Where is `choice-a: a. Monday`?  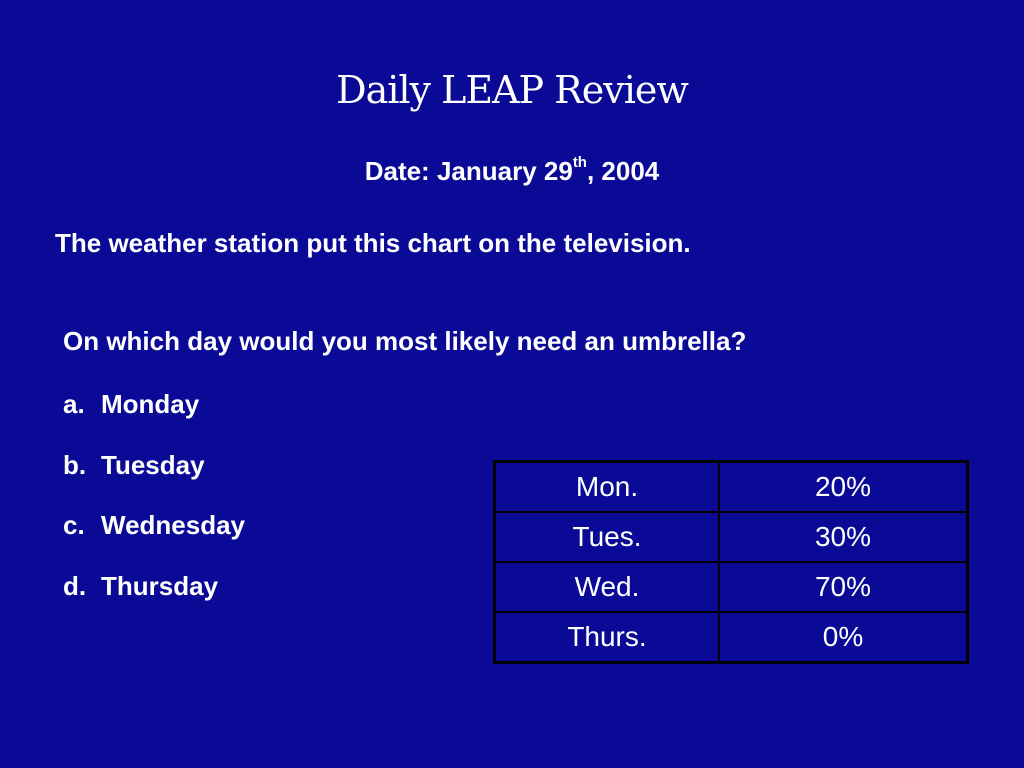 choice-a: a. Monday is located at coordinates (131, 404).